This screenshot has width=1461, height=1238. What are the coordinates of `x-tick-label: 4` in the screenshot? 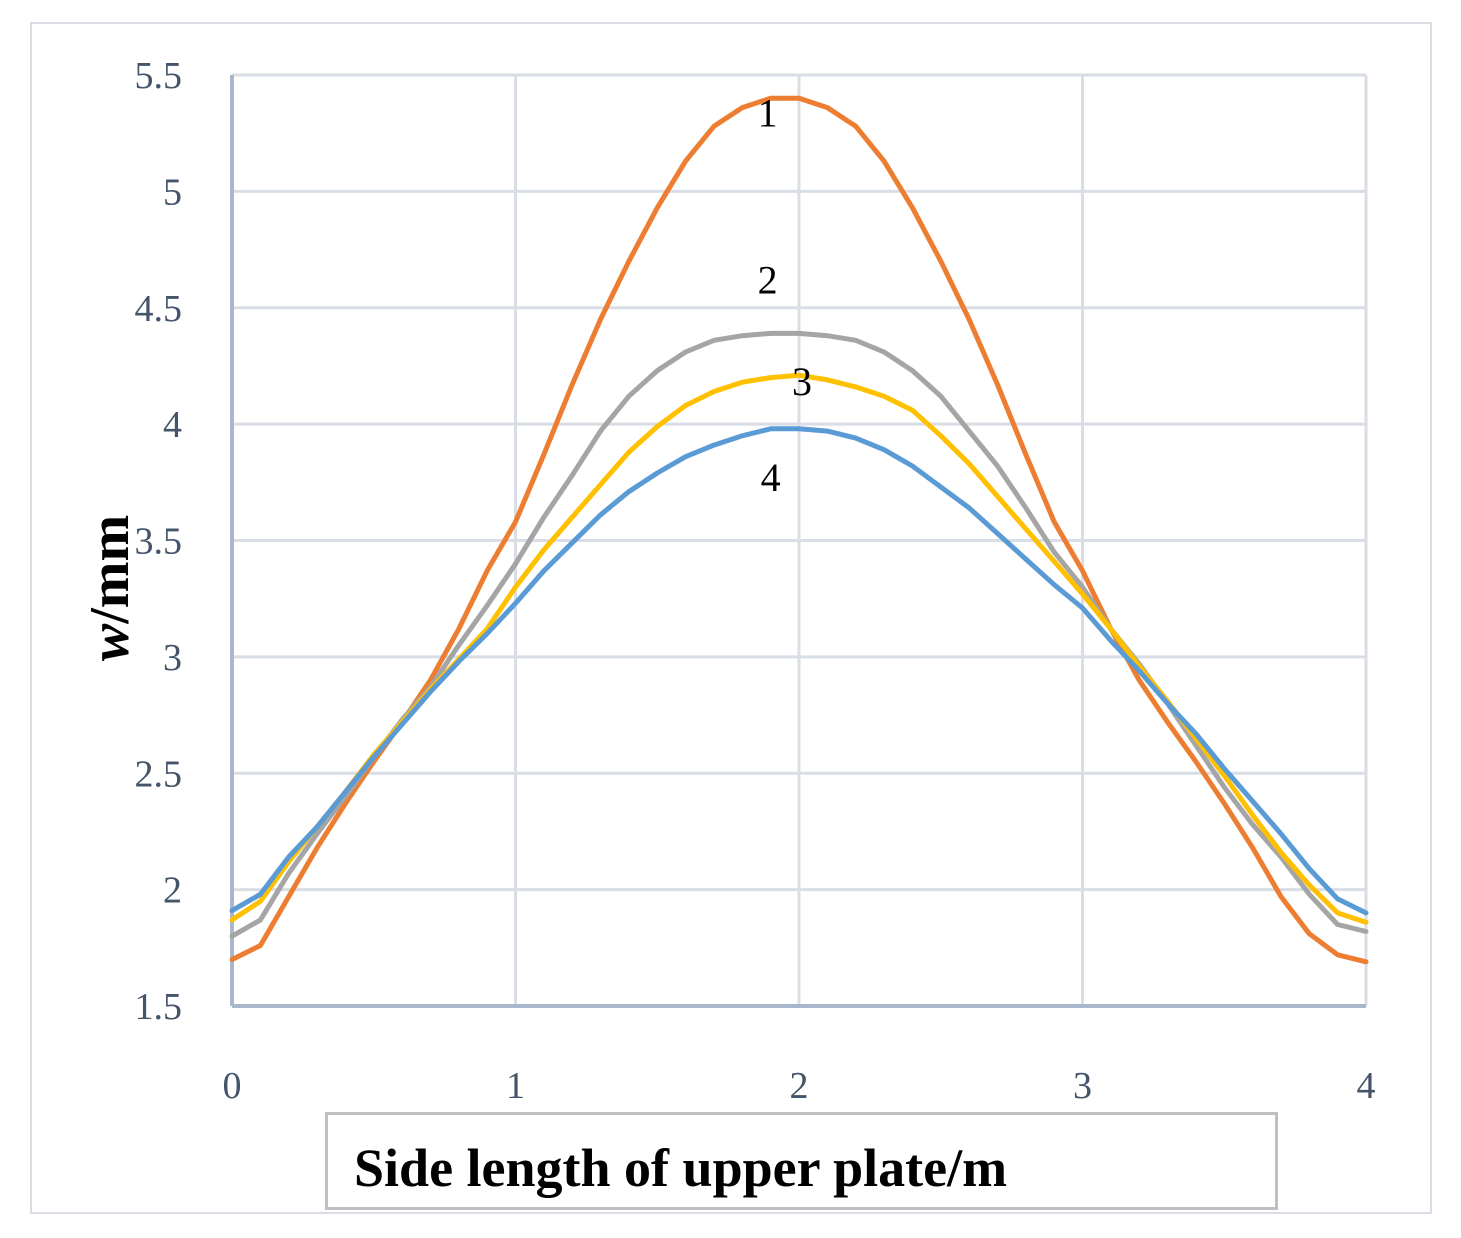 It's located at (1366, 1086).